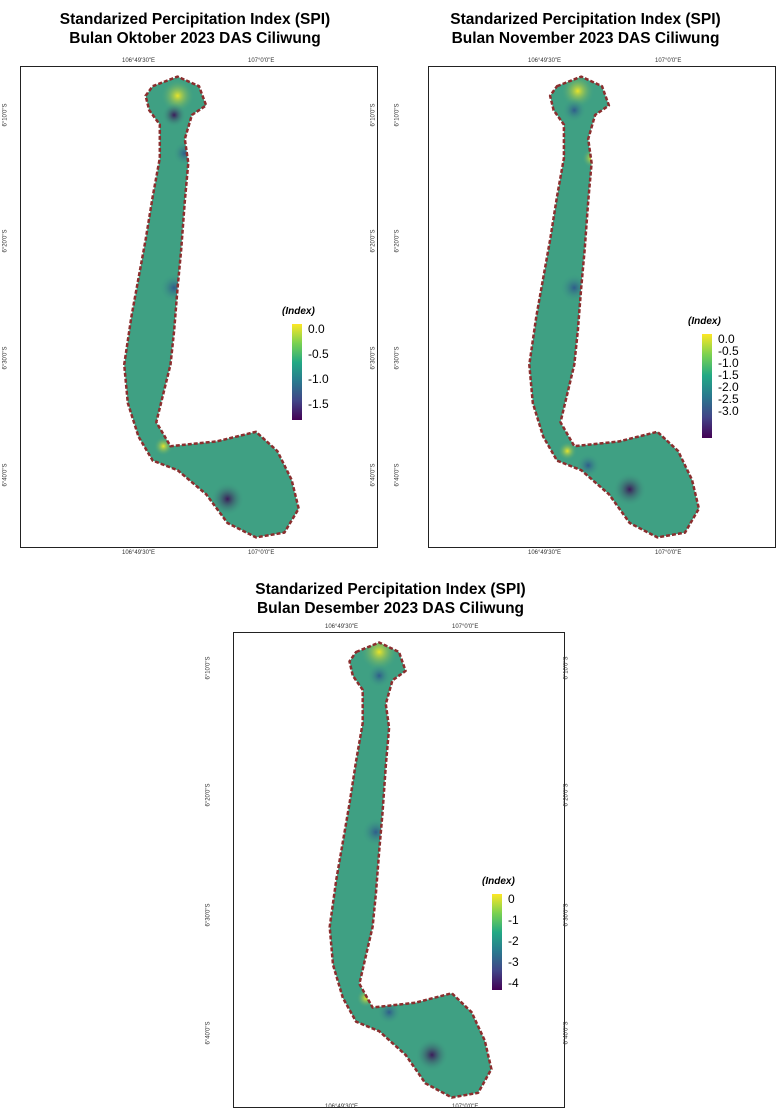 This screenshot has height=1112, width=781. Describe the element at coordinates (390, 608) in the screenshot. I see `map-title-line2: Bulan Desember 2023 DAS Ciliwung` at that location.